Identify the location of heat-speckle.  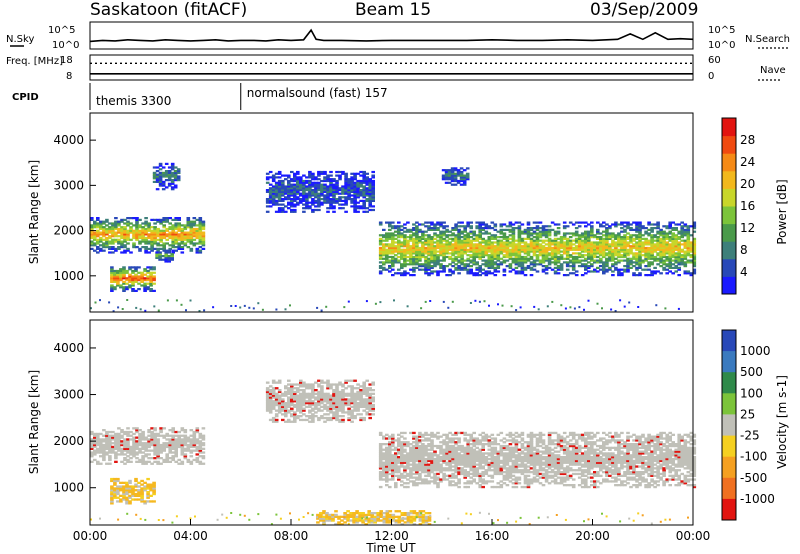
(199, 311).